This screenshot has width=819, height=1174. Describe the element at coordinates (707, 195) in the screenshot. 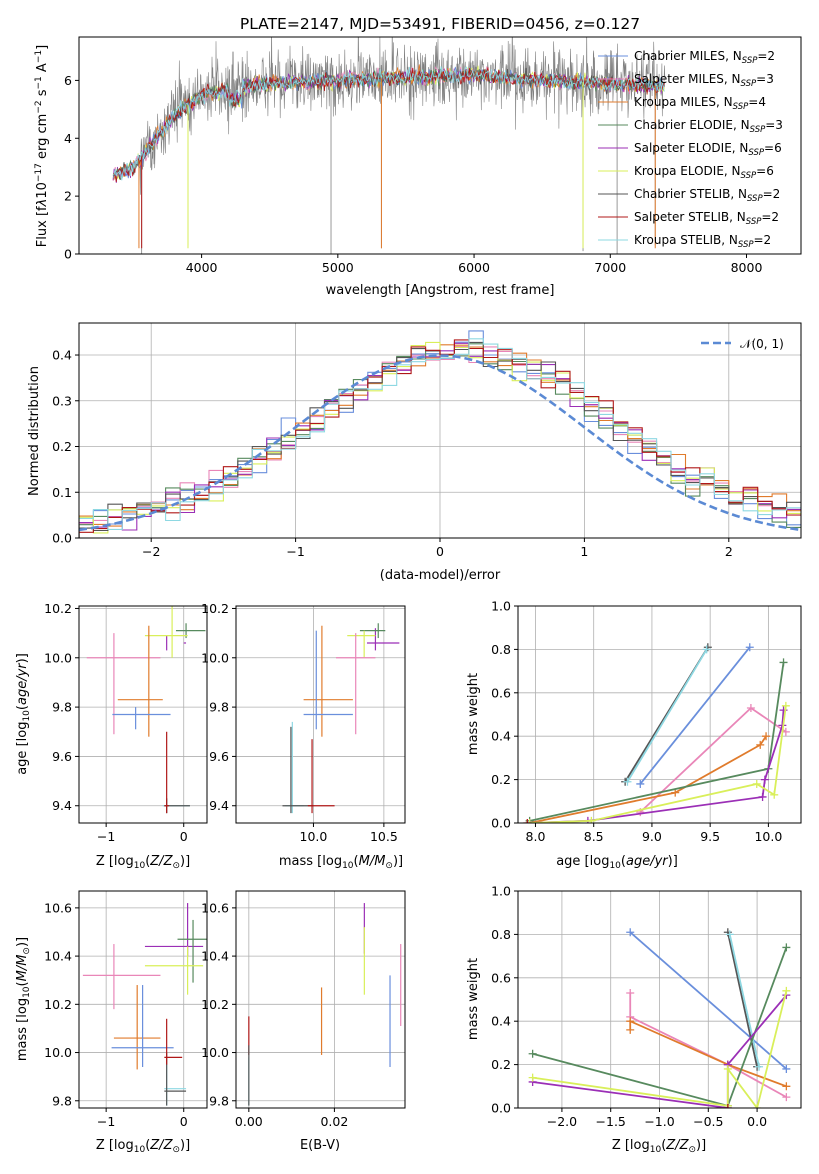

I see `legend-entry: Chabrier STELIB, NSSP=2` at that location.